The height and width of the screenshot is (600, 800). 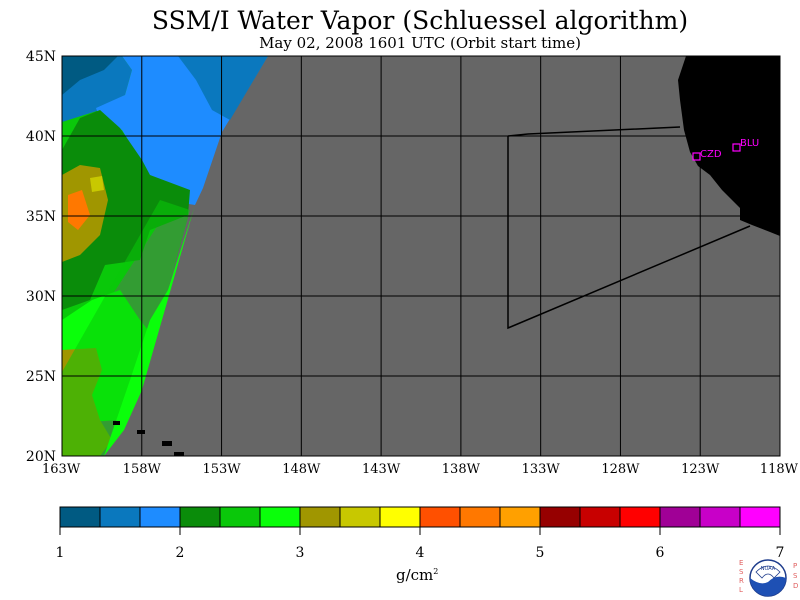 What do you see at coordinates (41, 257) in the screenshot?
I see `latitude-axis: 45N 40N 35N 30N 25N 20N` at bounding box center [41, 257].